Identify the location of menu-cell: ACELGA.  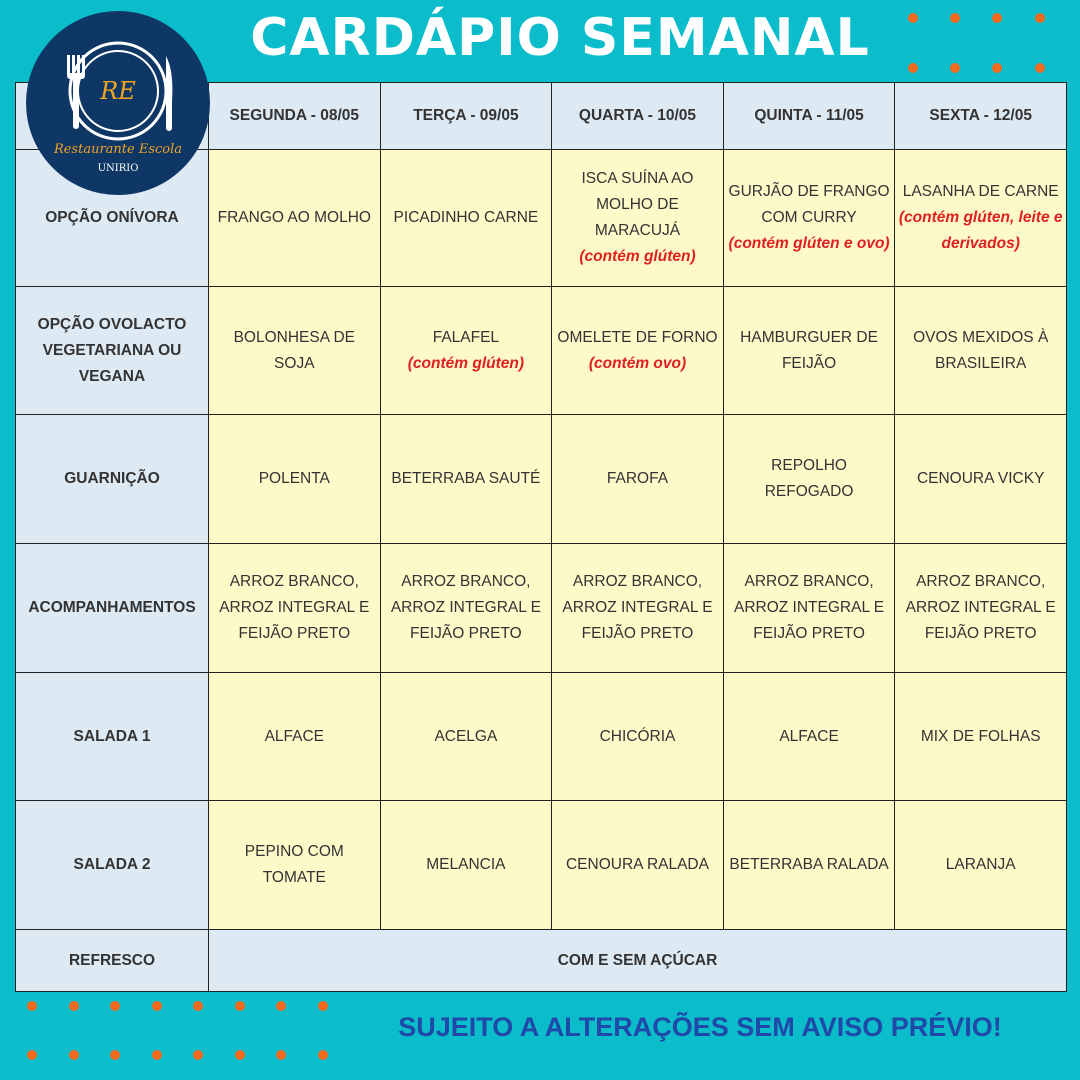
(466, 736).